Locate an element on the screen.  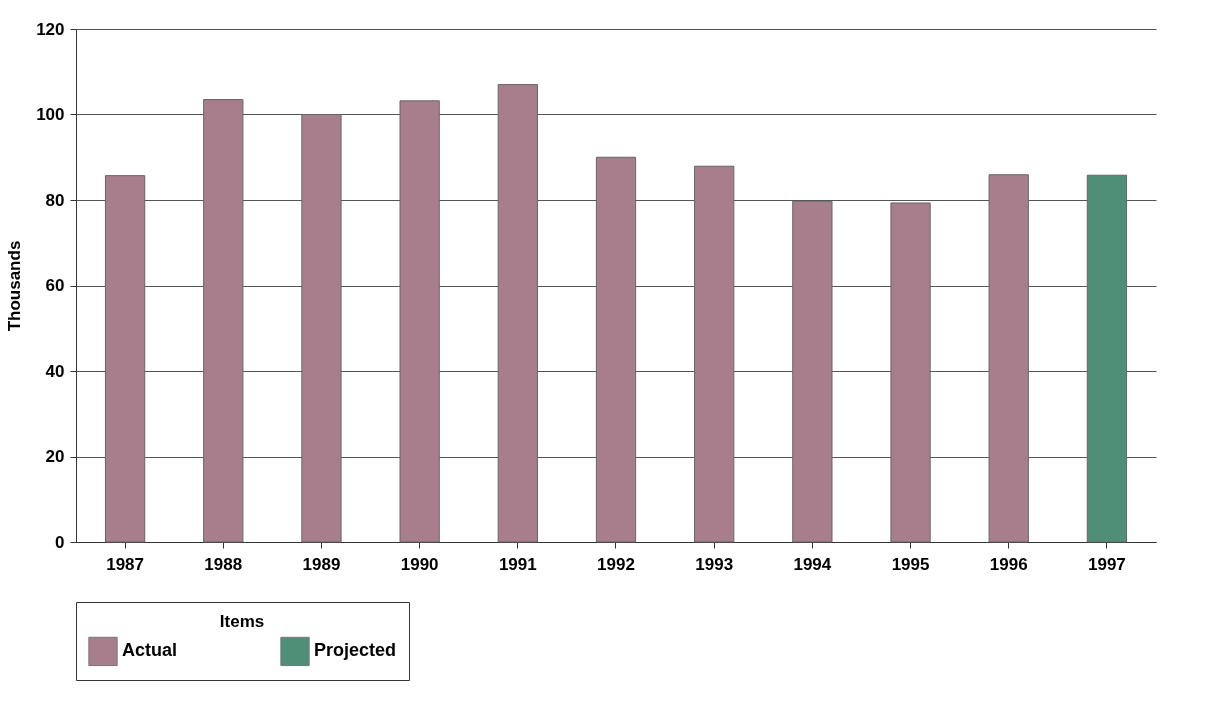
y-tick-label: 20 is located at coordinates (55, 456).